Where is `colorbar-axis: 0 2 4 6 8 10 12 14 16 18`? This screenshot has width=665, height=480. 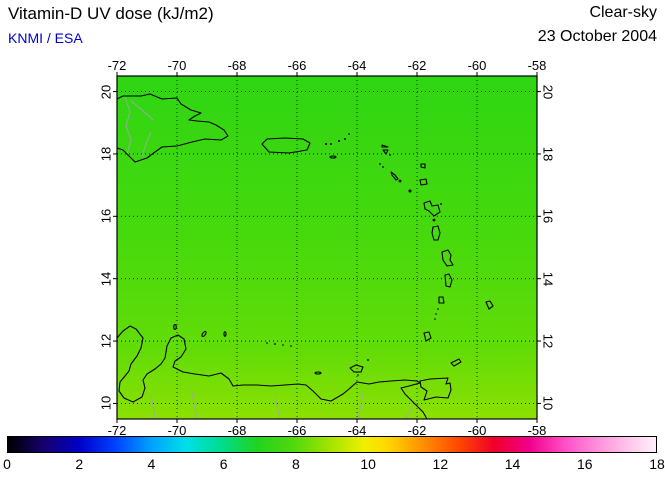 colorbar-axis: 0 2 4 6 8 10 12 14 16 18 is located at coordinates (334, 464).